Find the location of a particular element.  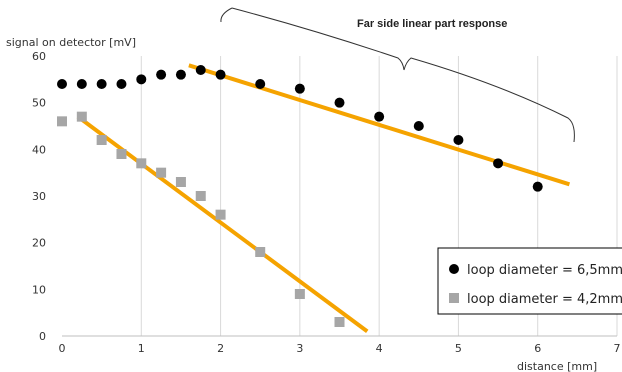

legend-label: loop diameter = 6,5mm is located at coordinates (544, 270).